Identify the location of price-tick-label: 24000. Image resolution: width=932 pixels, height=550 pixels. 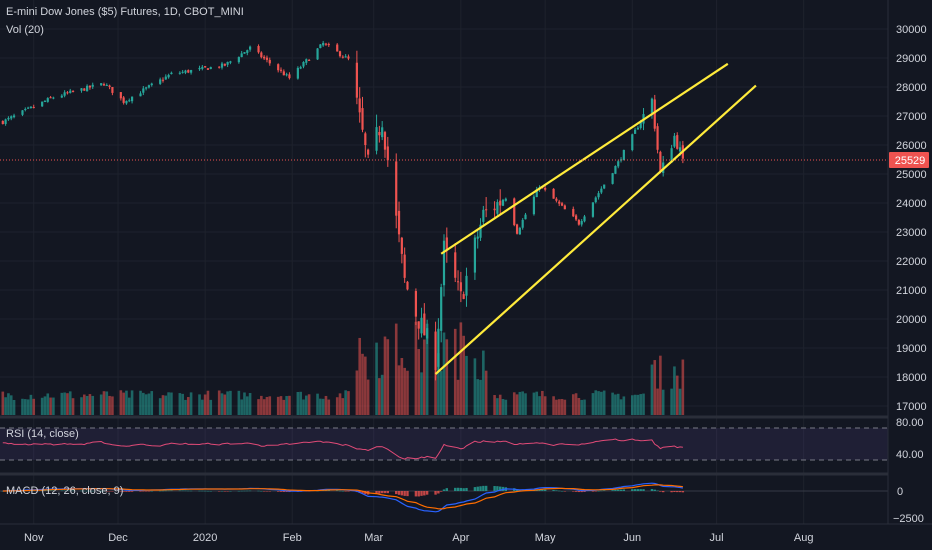
(911, 204).